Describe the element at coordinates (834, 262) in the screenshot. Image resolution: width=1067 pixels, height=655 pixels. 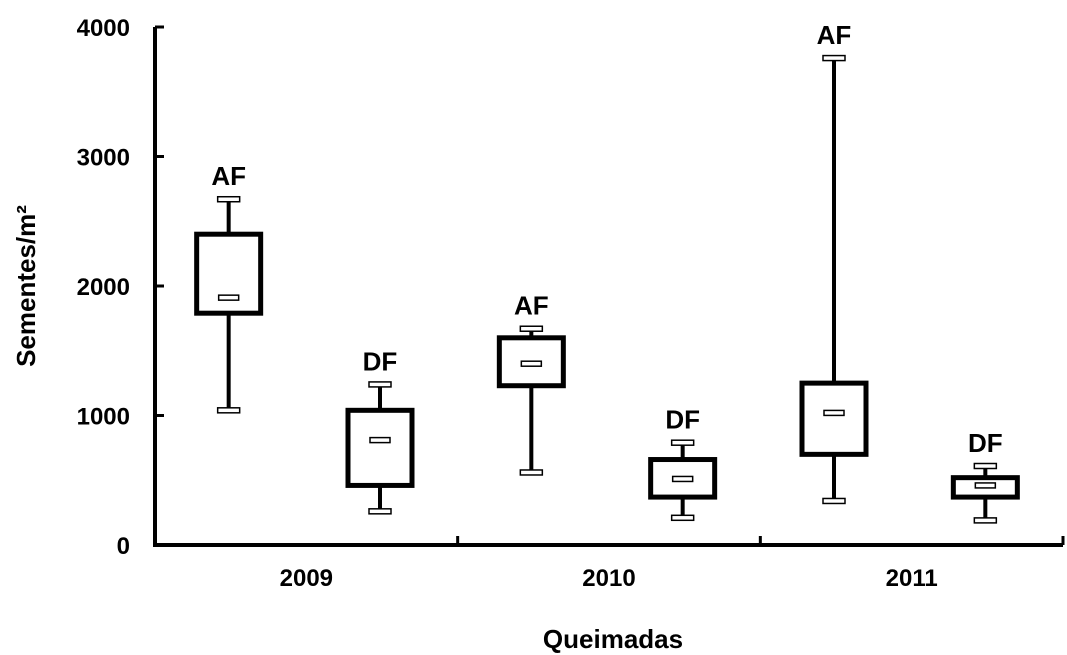
I see `box-2011-AF: AF` at that location.